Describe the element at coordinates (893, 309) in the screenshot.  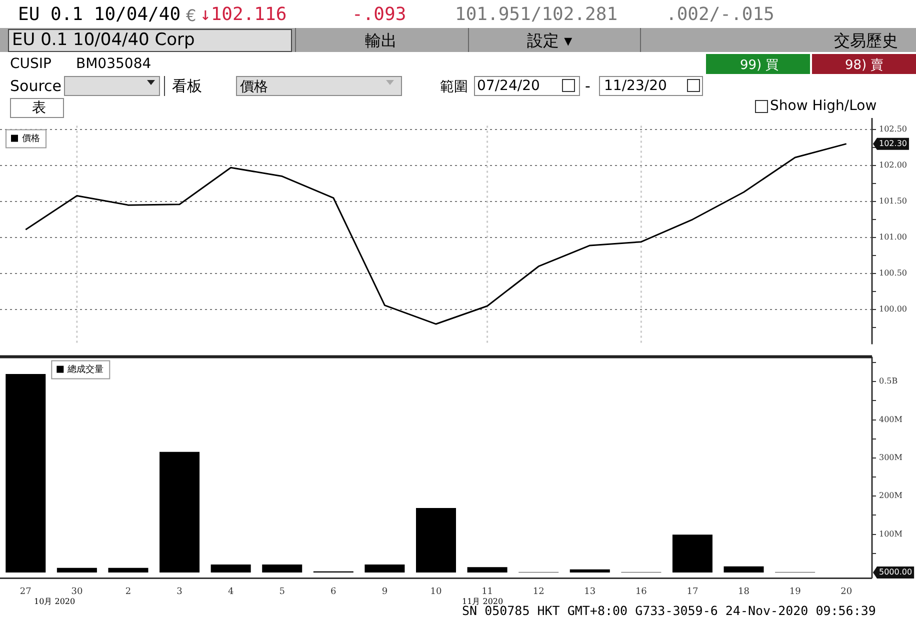
I see `y-tick-label: 100.00` at that location.